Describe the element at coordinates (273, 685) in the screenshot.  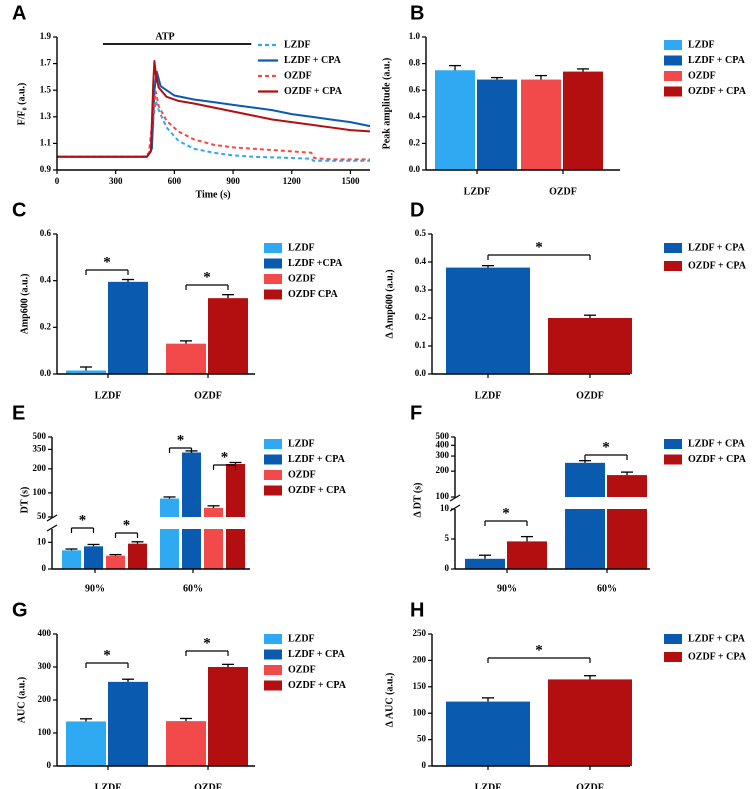
I see `panel-g-legend-swatch-ozdf-cpa` at that location.